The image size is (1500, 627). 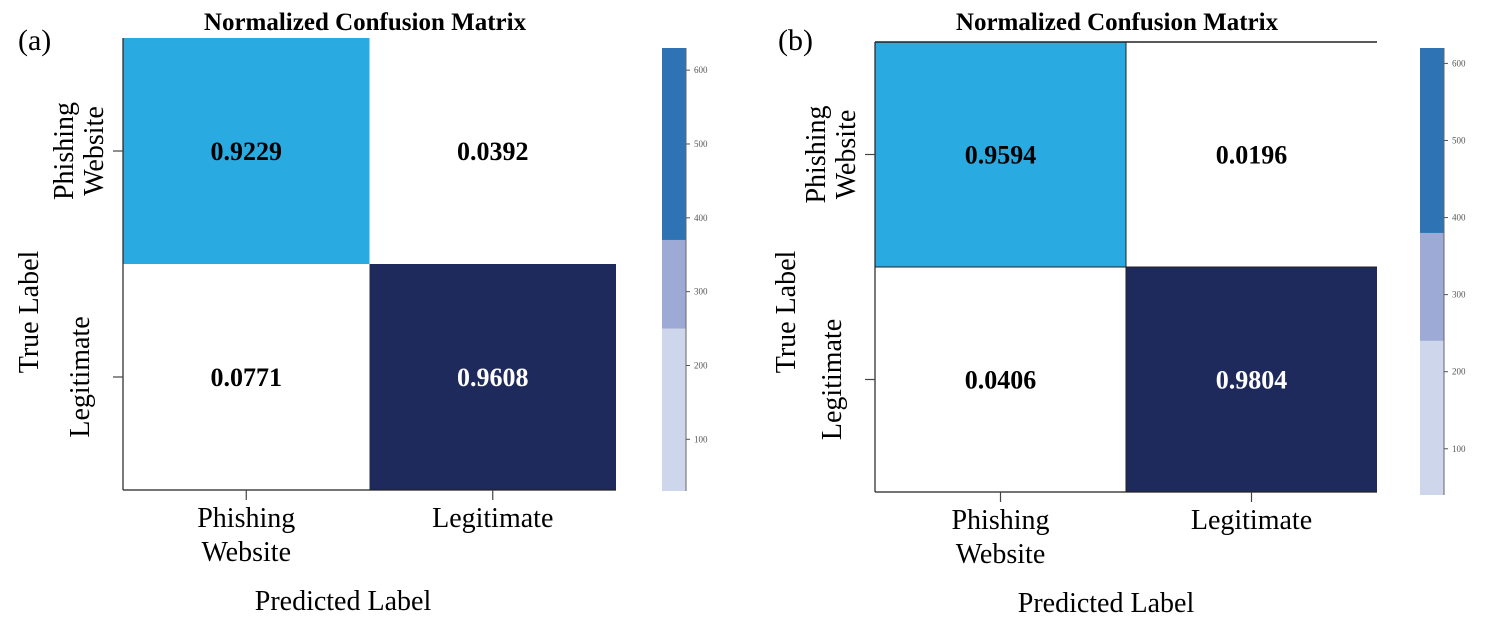 I want to click on cell-value-label: 0.0196, so click(x=1252, y=155).